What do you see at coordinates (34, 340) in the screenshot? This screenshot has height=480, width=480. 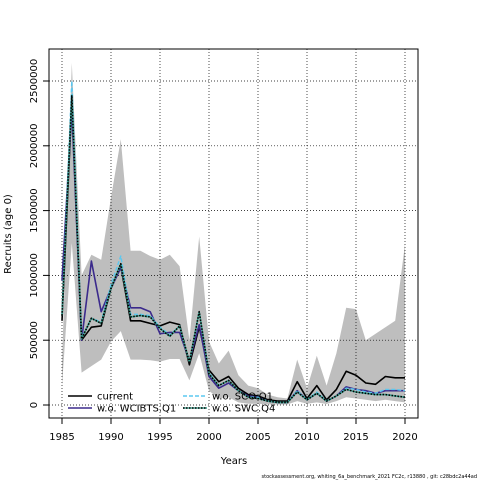 I see `y-tick-label: 500000` at bounding box center [34, 340].